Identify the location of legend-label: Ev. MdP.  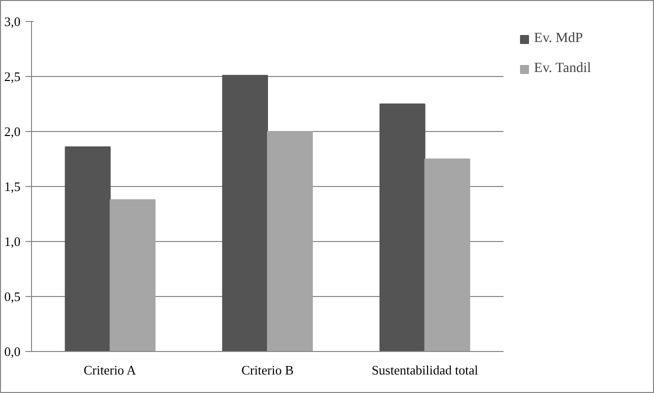
(558, 39).